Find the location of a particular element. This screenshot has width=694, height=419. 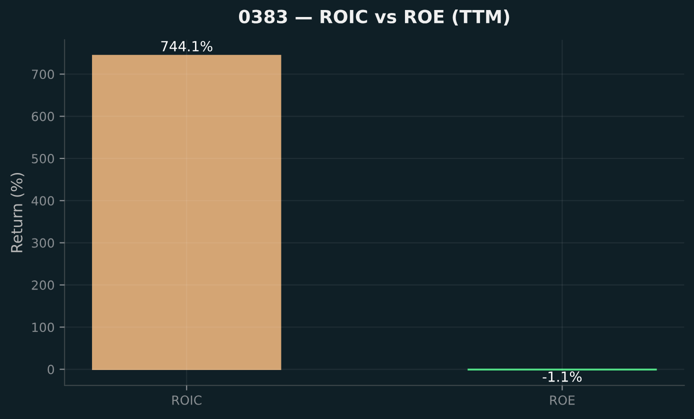

chart-title: 0383 — ROIC vs ROE (TTM) is located at coordinates (374, 17).